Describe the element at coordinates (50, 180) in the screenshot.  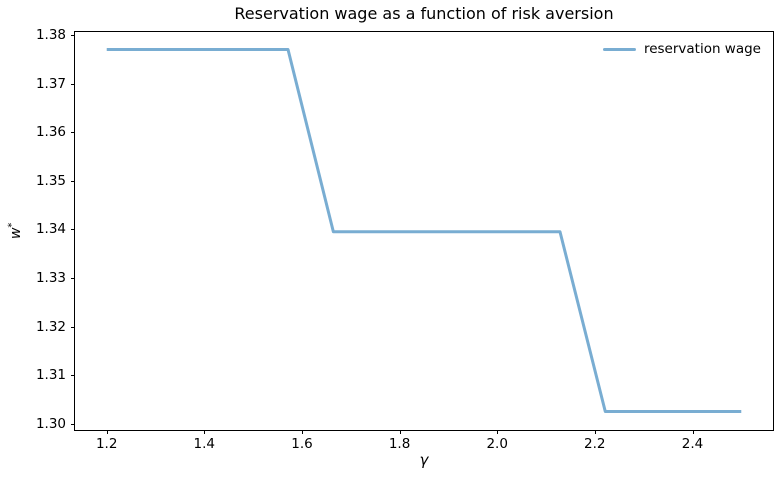
I see `y-tick-label: 1.35` at that location.